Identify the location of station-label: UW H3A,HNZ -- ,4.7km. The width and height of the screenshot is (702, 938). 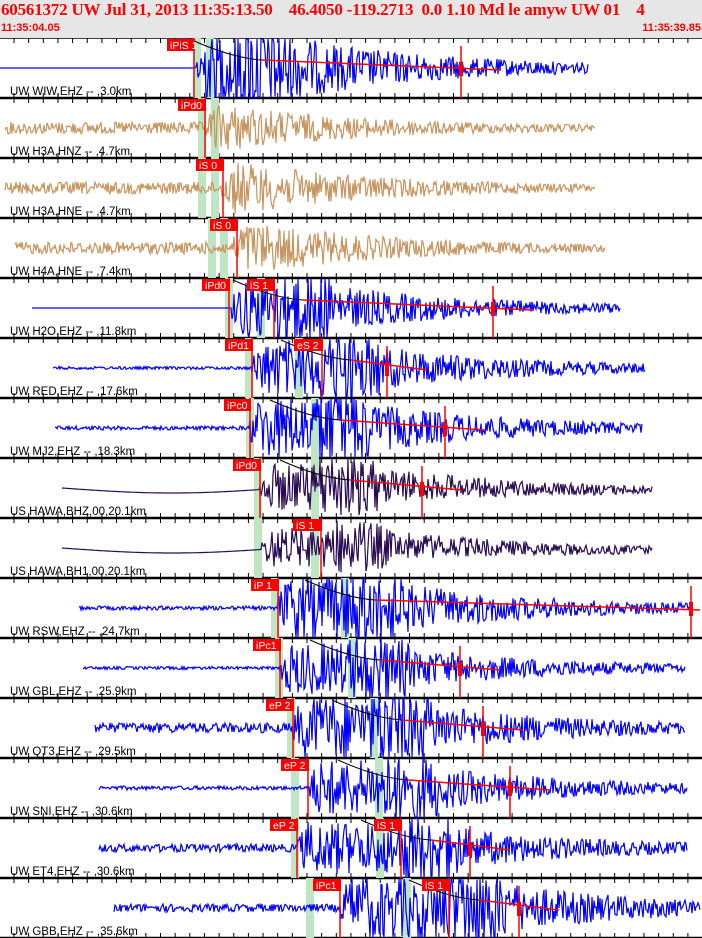
(70, 152).